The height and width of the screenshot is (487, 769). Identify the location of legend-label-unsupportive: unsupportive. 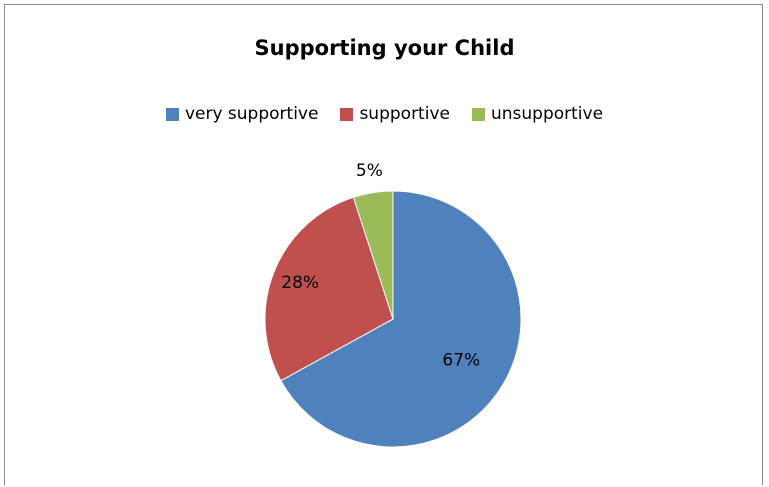
(547, 114).